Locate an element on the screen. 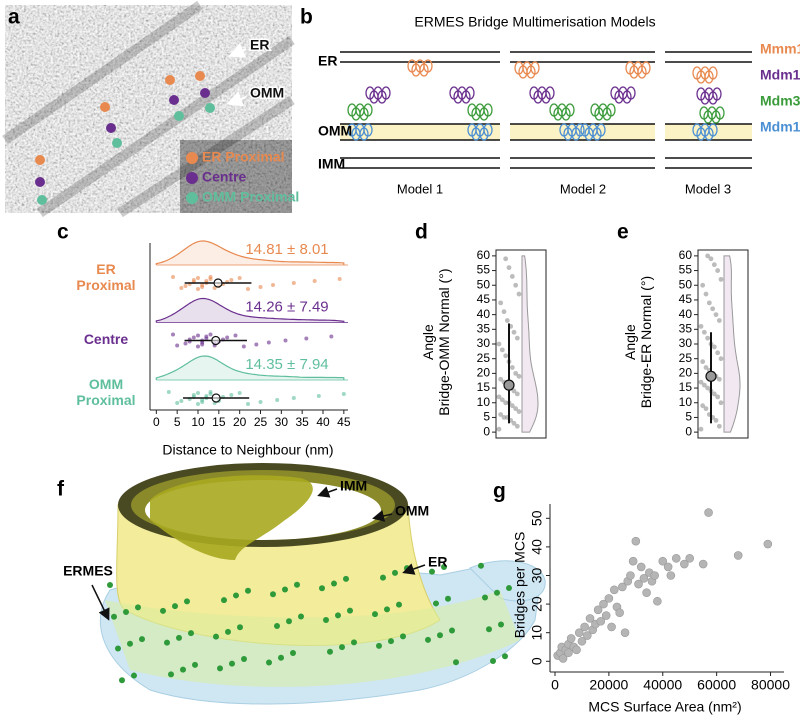  y-tick-label: 35 is located at coordinates (686, 328).